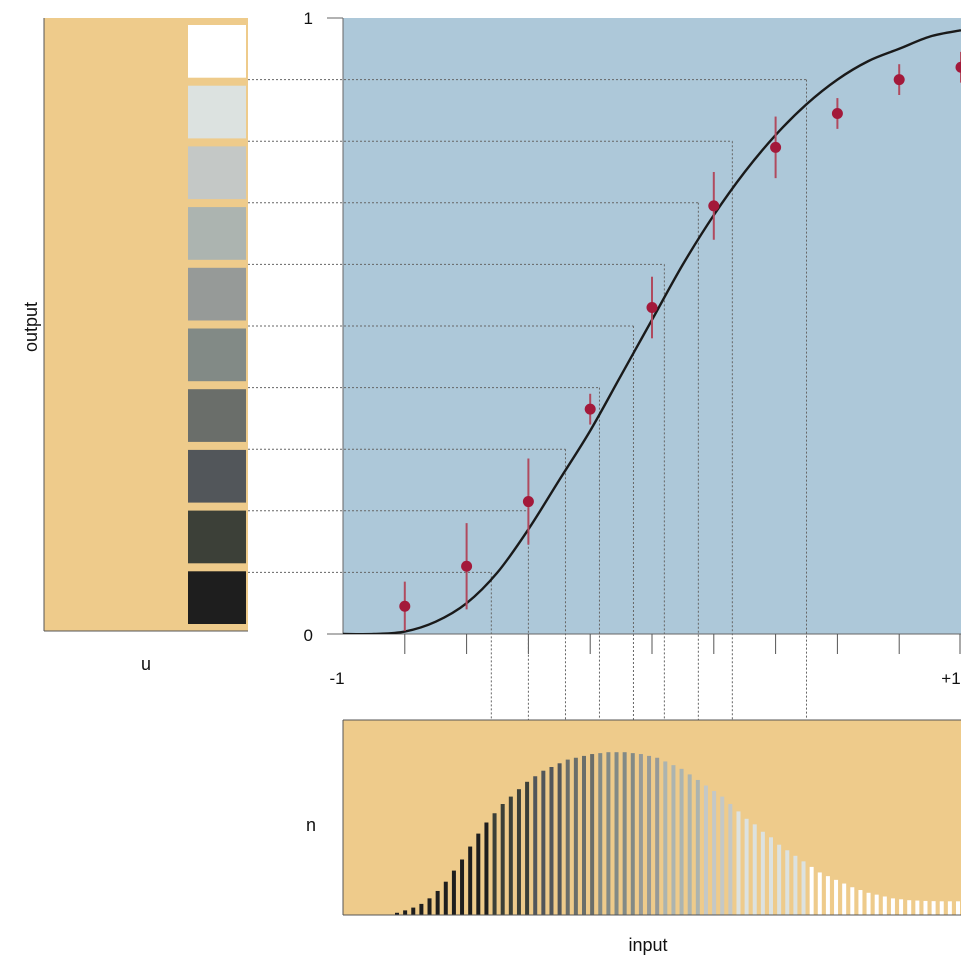  What do you see at coordinates (217, 324) in the screenshot?
I see `output-level-swatches` at bounding box center [217, 324].